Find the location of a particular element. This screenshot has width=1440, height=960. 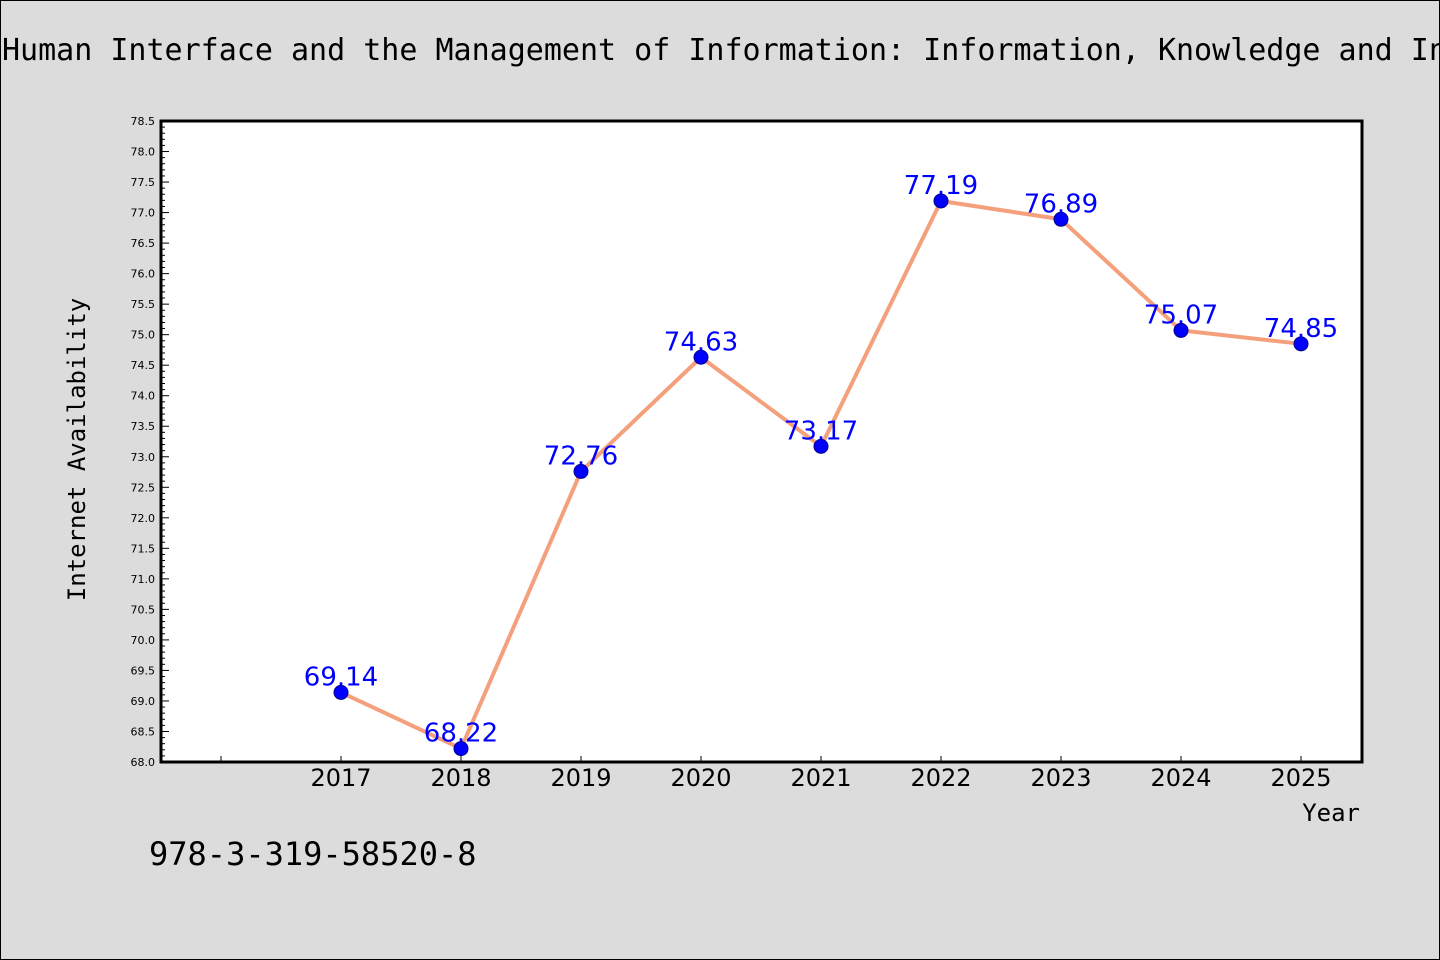

y-tick-label: 70.5 is located at coordinates (143, 609).